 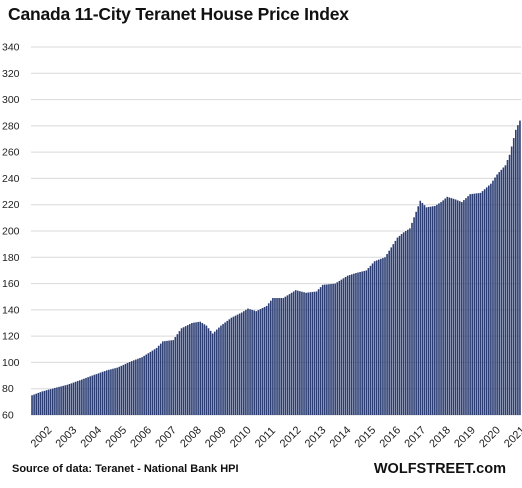 What do you see at coordinates (11, 363) in the screenshot?
I see `y-tick-label: 100` at bounding box center [11, 363].